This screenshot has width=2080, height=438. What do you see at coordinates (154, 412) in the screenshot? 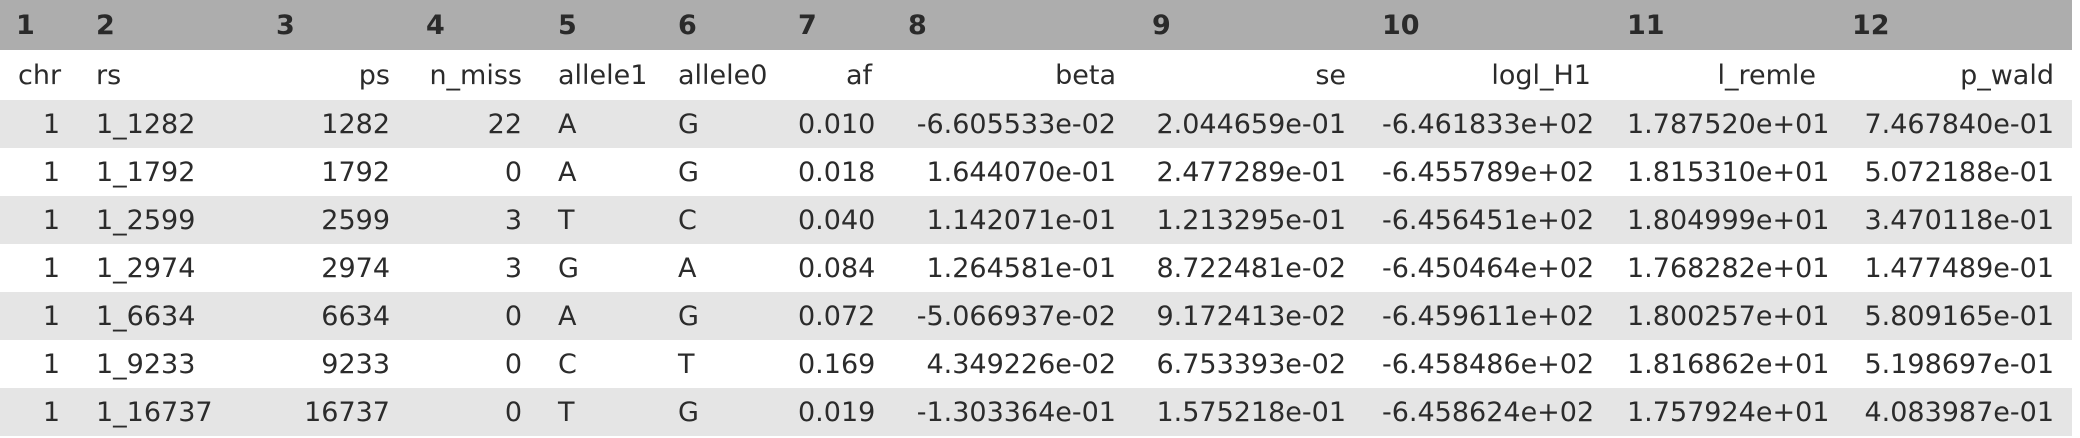
I see `cell-rs: 1_16737` at bounding box center [154, 412].